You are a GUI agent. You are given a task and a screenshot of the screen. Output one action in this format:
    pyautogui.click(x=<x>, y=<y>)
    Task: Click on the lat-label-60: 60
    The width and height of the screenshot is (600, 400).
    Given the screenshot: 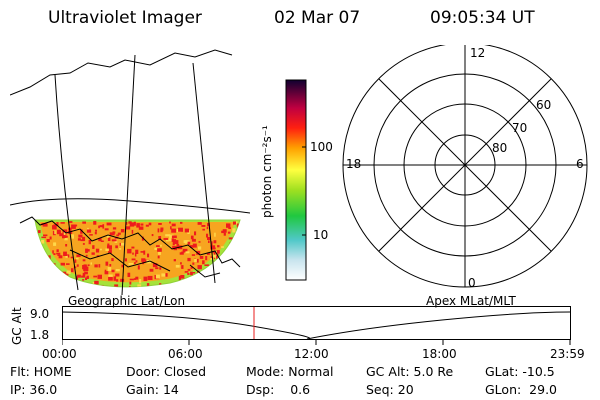 What is the action you would take?
    pyautogui.click(x=544, y=105)
    